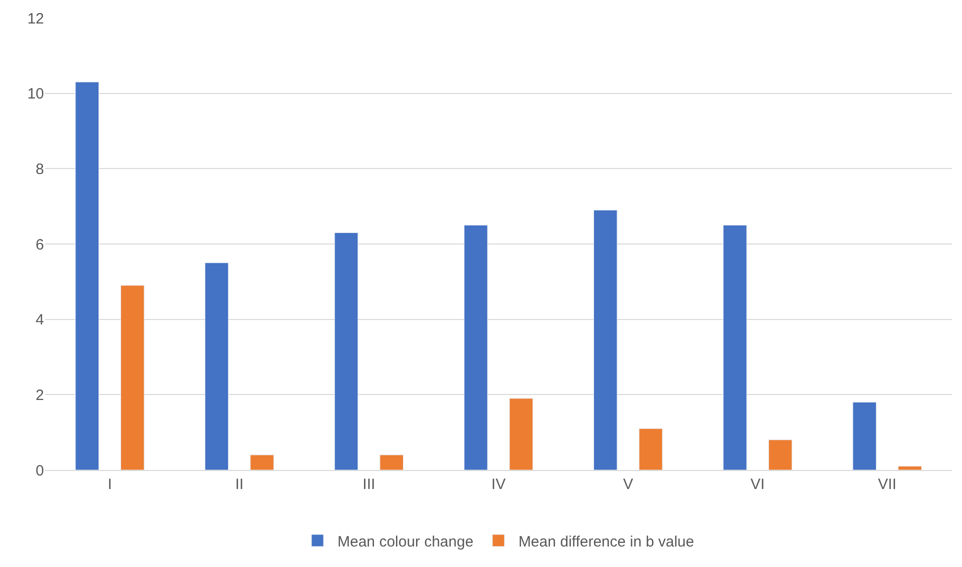 The height and width of the screenshot is (567, 962). Describe the element at coordinates (35, 19) in the screenshot. I see `y-tick-label: 12` at that location.